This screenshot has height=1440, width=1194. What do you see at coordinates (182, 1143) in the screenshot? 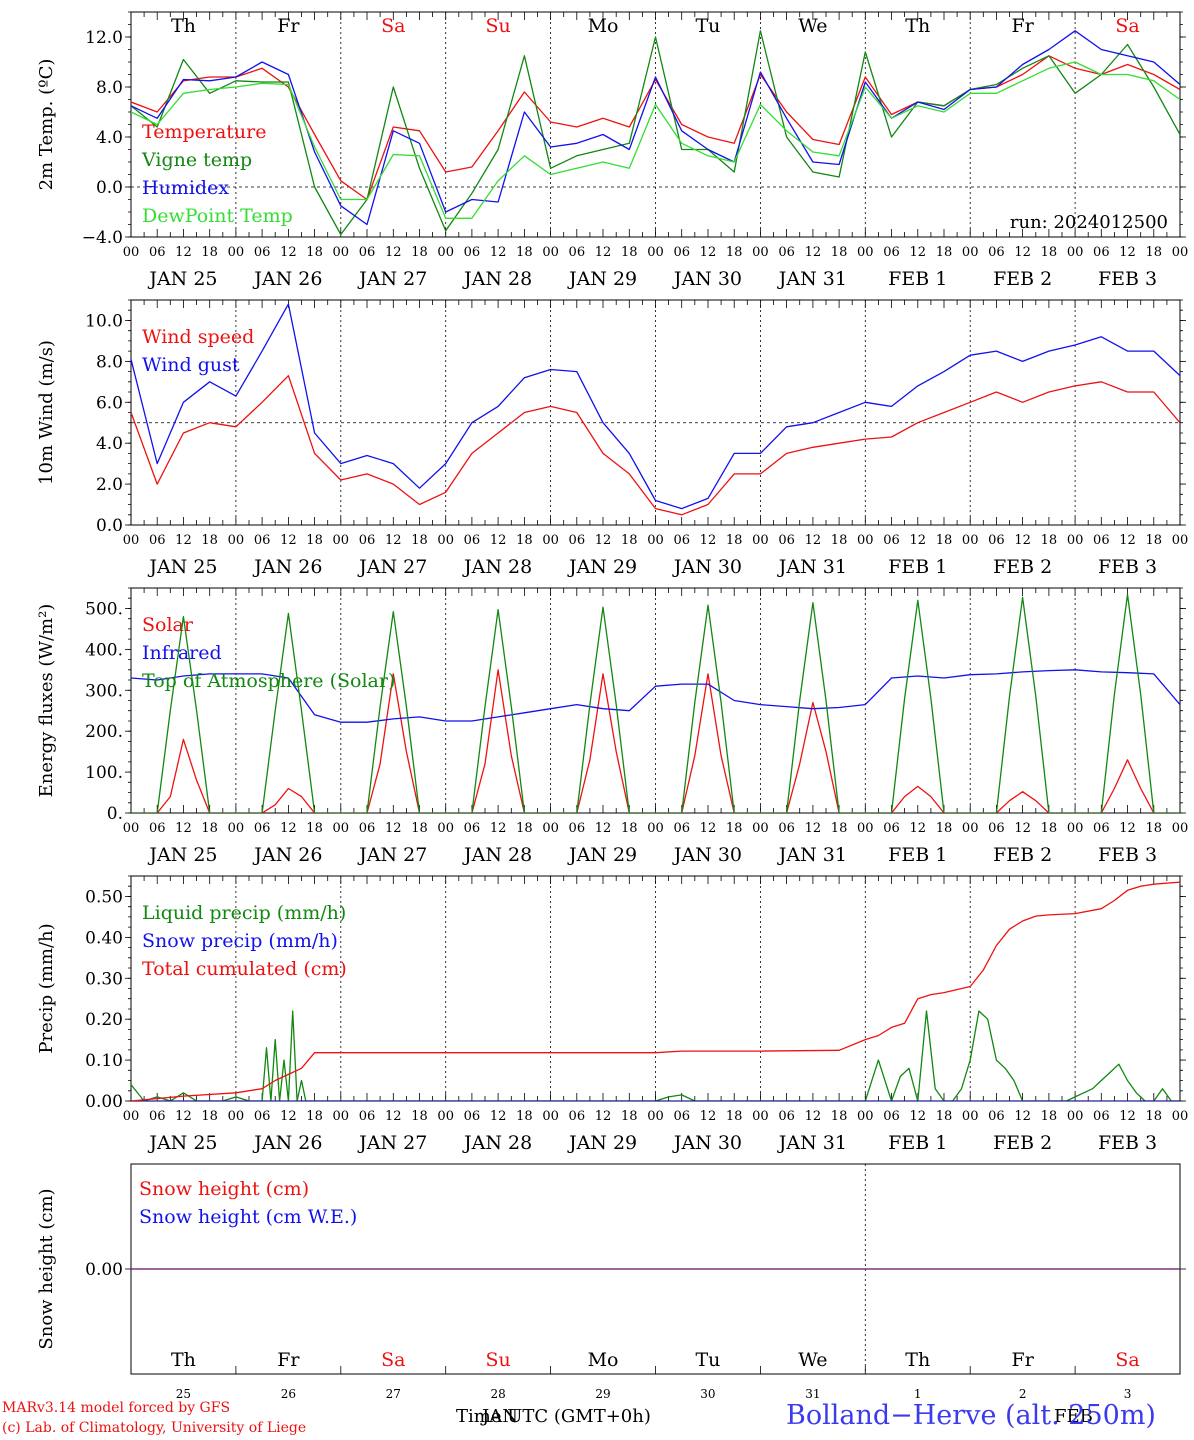
I see `date-label: JAN 25` at bounding box center [182, 1143].